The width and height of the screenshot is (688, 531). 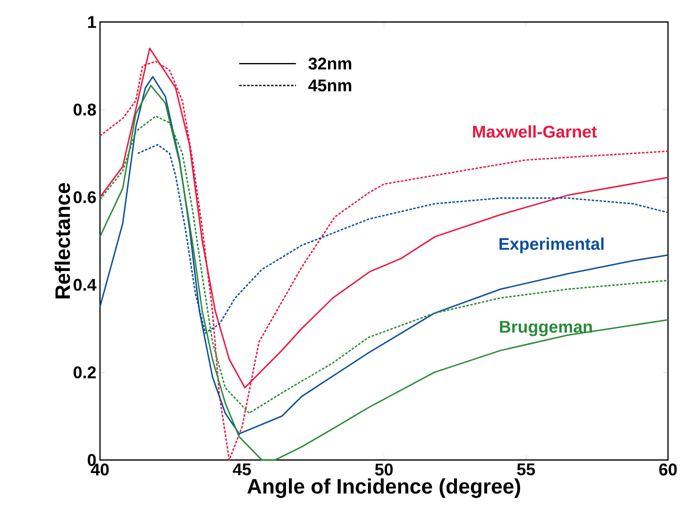 What do you see at coordinates (99, 470) in the screenshot?
I see `x-tick-label: 40` at bounding box center [99, 470].